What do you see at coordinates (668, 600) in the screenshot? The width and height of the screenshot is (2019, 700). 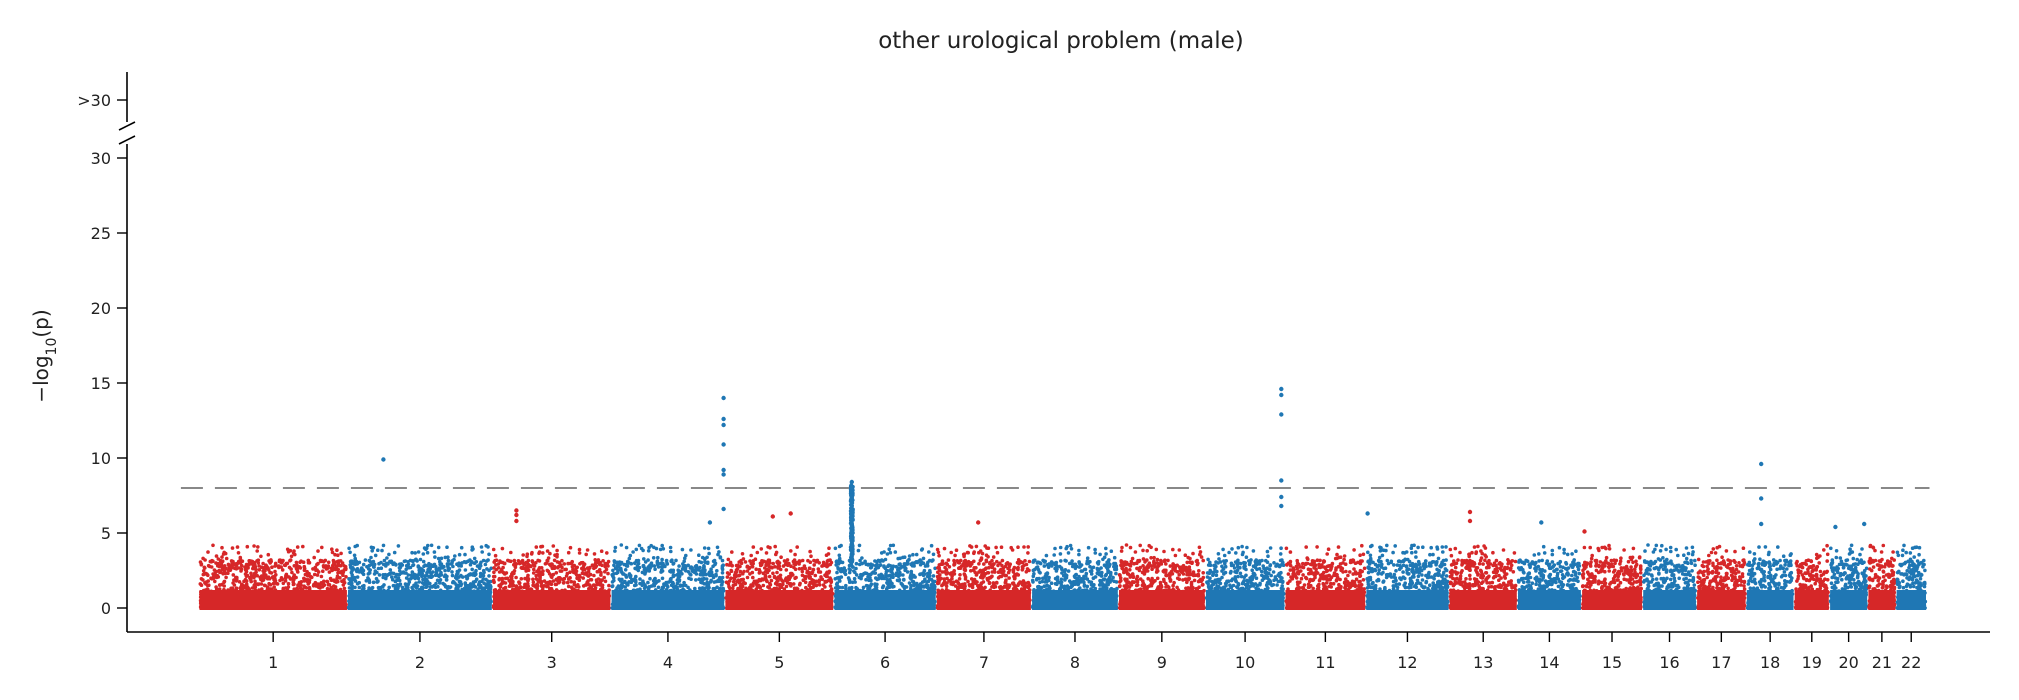 I see `chromosome-4-band` at bounding box center [668, 600].